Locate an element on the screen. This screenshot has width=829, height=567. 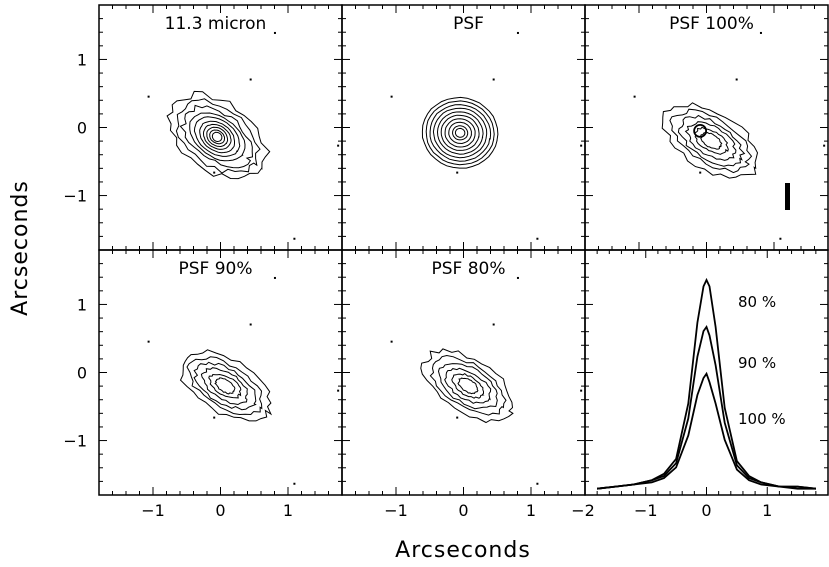
curve-label: 90 % is located at coordinates (757, 363).